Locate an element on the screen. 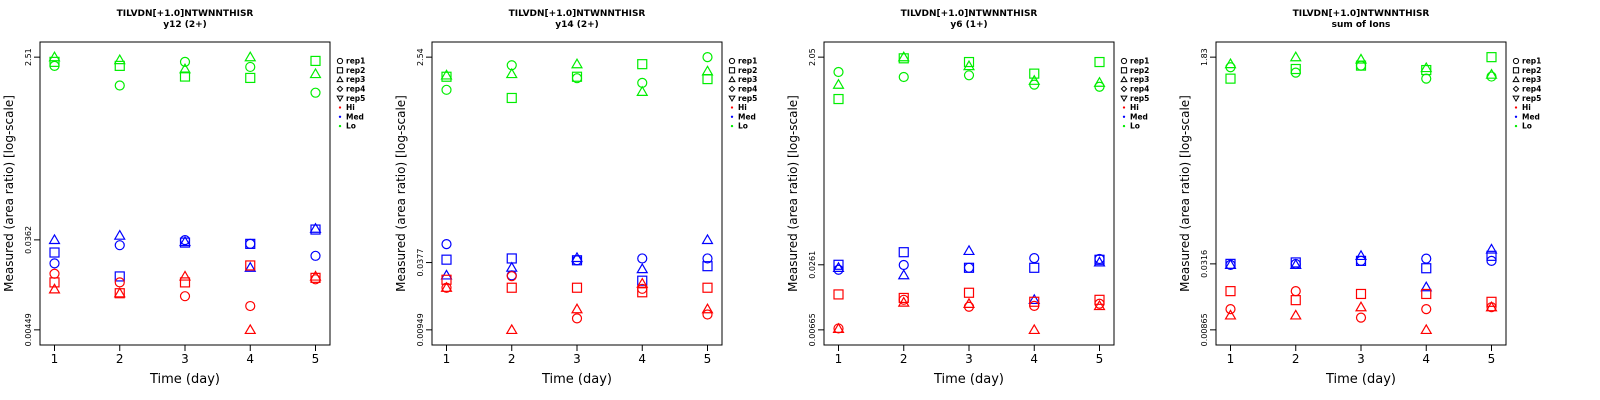 The height and width of the screenshot is (400, 1600). x-tick-label: 1 is located at coordinates (1231, 359).